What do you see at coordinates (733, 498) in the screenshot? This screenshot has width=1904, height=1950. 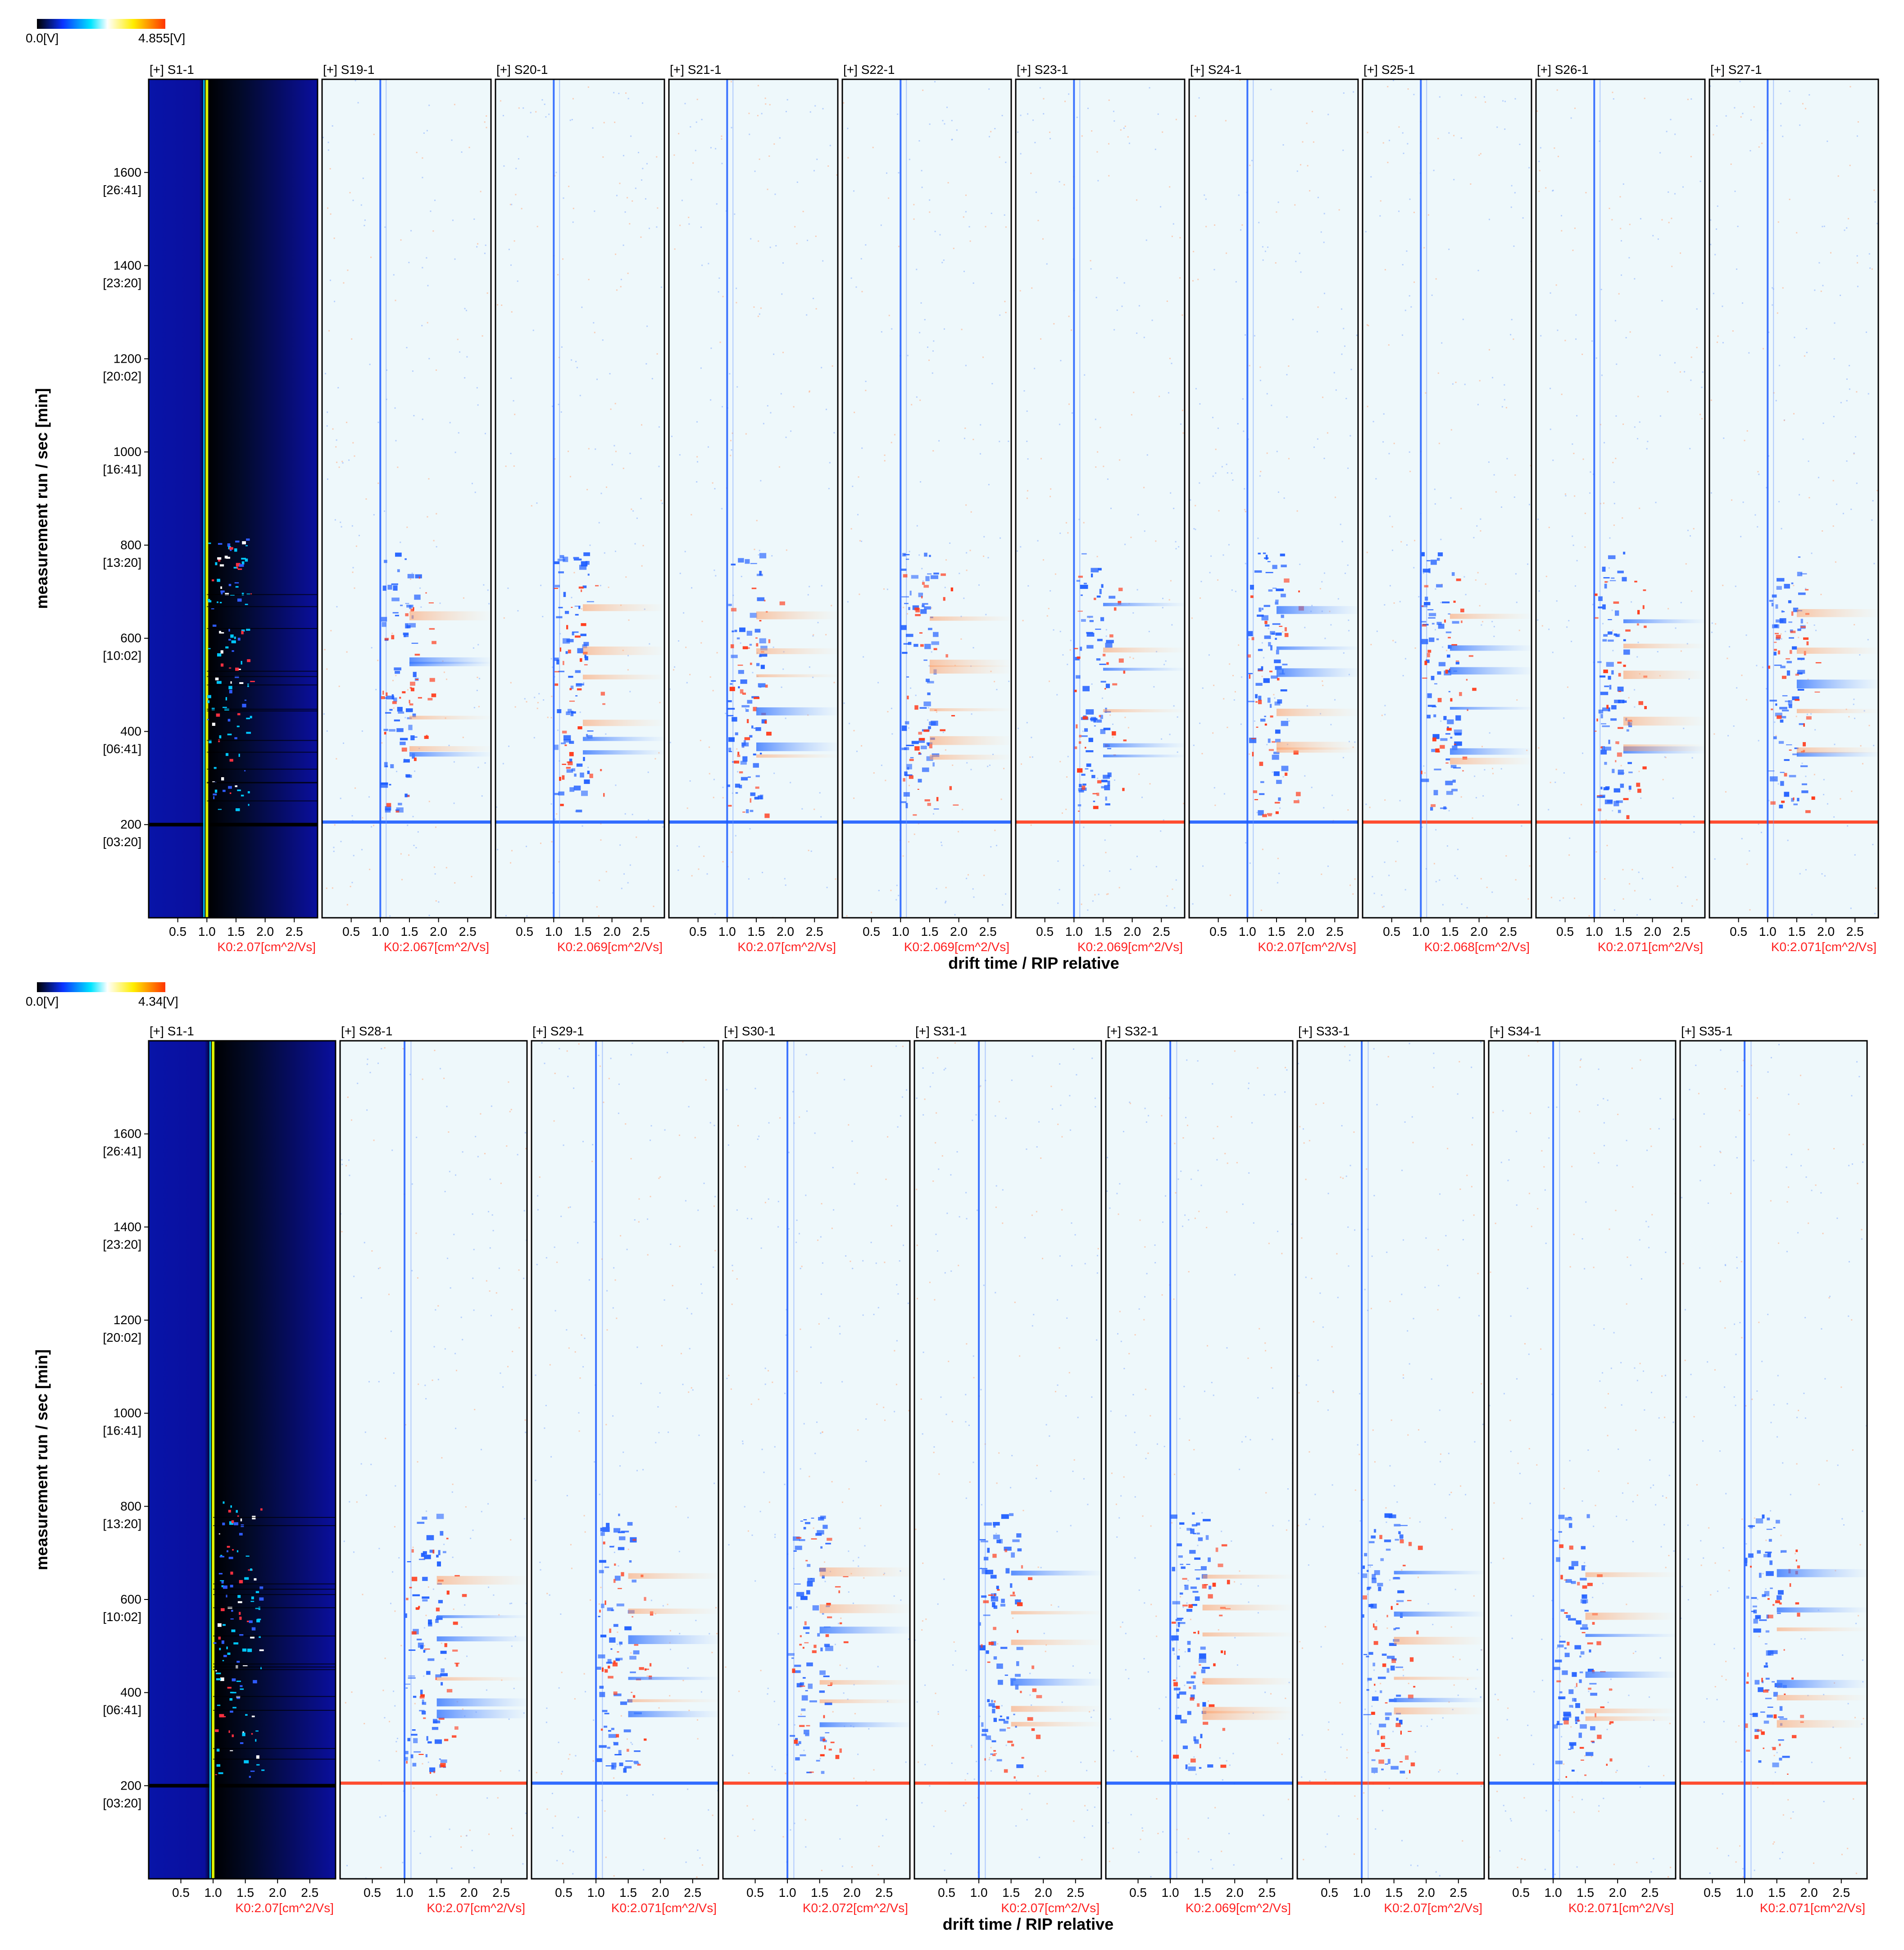 I see `streak-line` at bounding box center [733, 498].